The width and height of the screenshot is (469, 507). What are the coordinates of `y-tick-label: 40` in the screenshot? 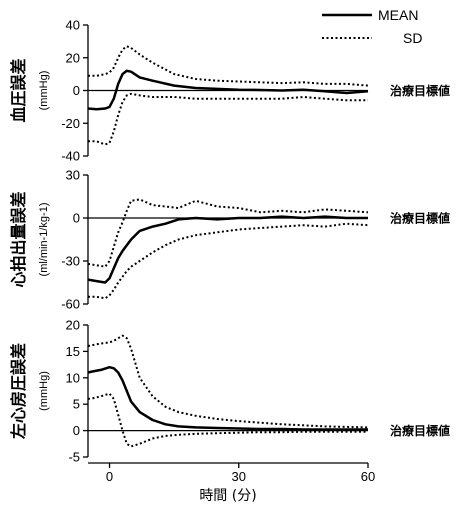 It's located at (73, 25).